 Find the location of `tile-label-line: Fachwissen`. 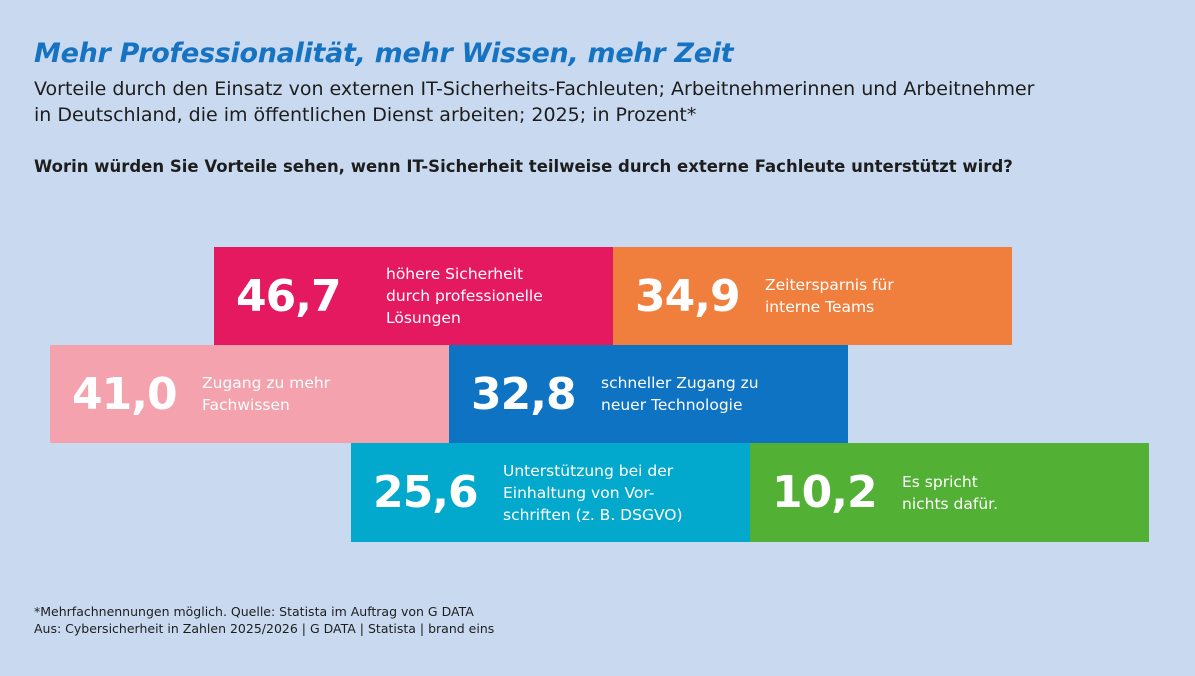

tile-label-line: Fachwissen is located at coordinates (246, 405).